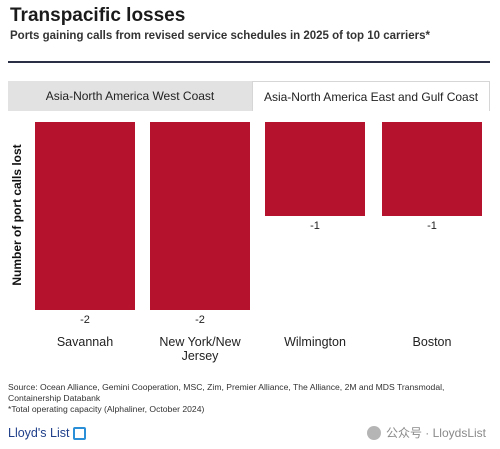  What do you see at coordinates (85, 320) in the screenshot?
I see `data-label-savannah: -2` at bounding box center [85, 320].